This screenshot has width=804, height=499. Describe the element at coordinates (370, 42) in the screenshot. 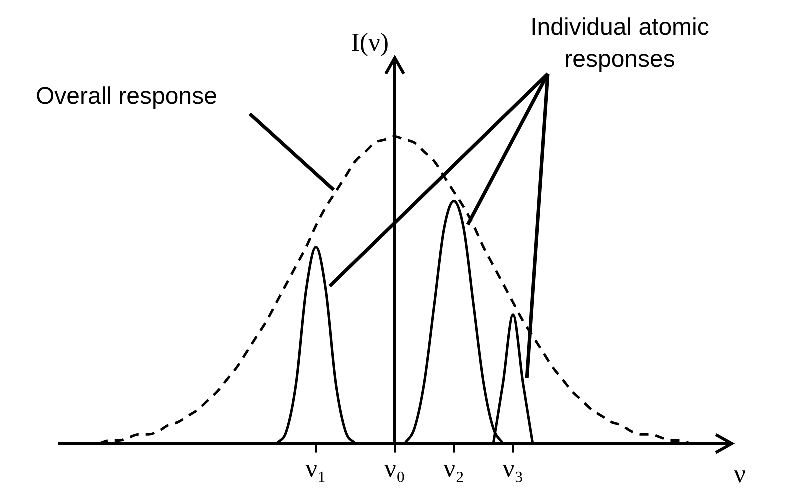

I see `y-axis-title: I(ν)` at that location.